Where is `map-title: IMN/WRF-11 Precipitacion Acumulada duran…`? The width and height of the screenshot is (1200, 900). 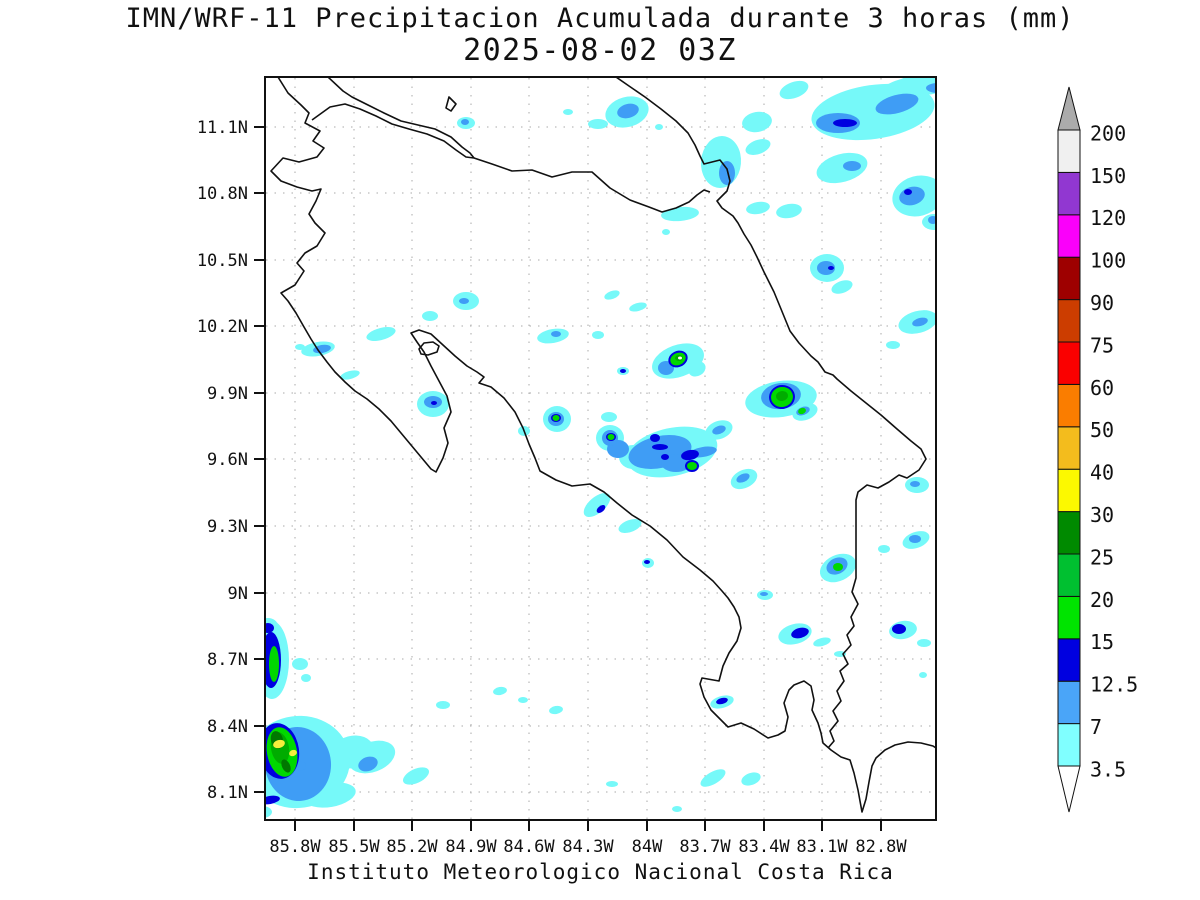
map-title: IMN/WRF-11 Precipitacion Acumulada duran… is located at coordinates (600, 18).